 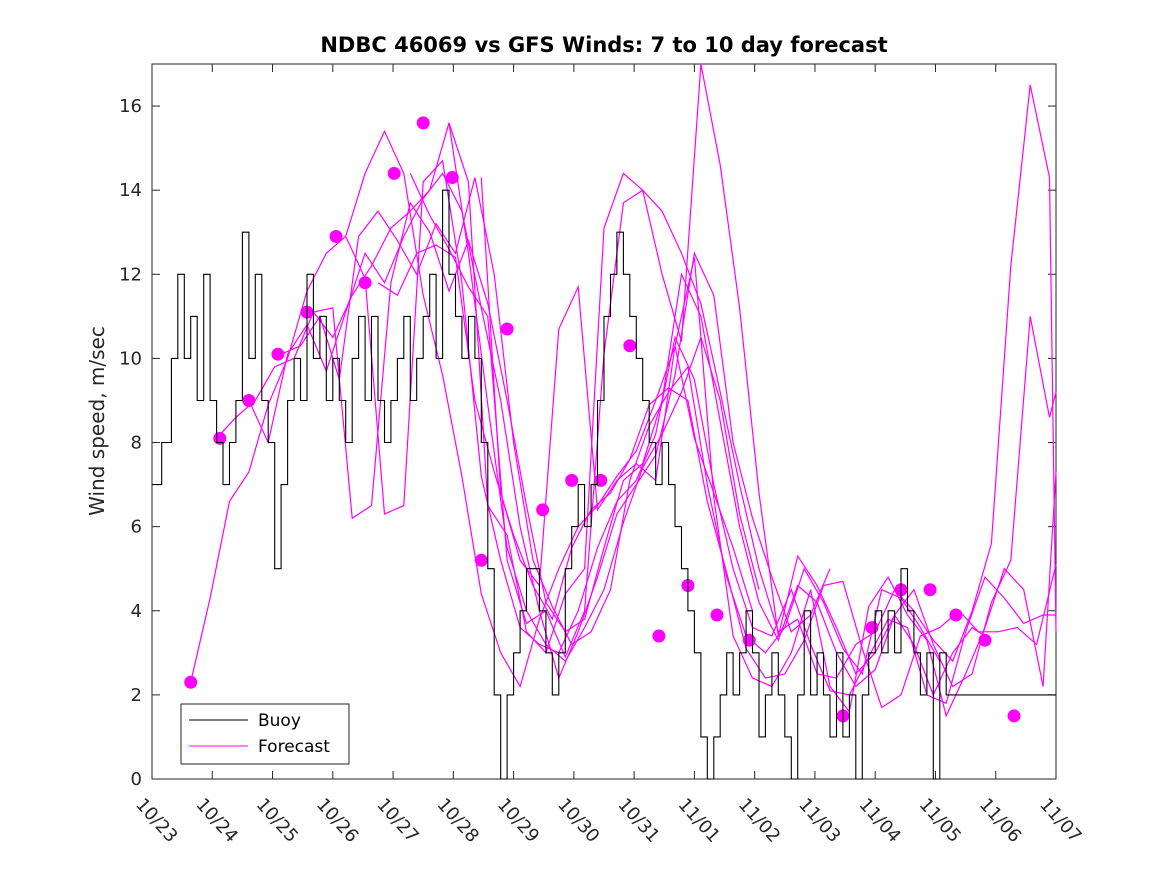 I want to click on y-tick-label: 2, so click(x=136, y=695).